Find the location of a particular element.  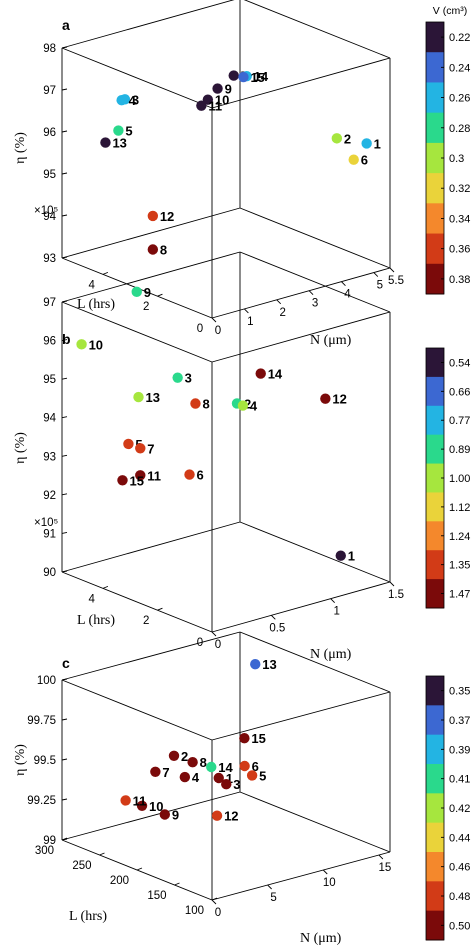

x-axis-line is located at coordinates (301, 876).